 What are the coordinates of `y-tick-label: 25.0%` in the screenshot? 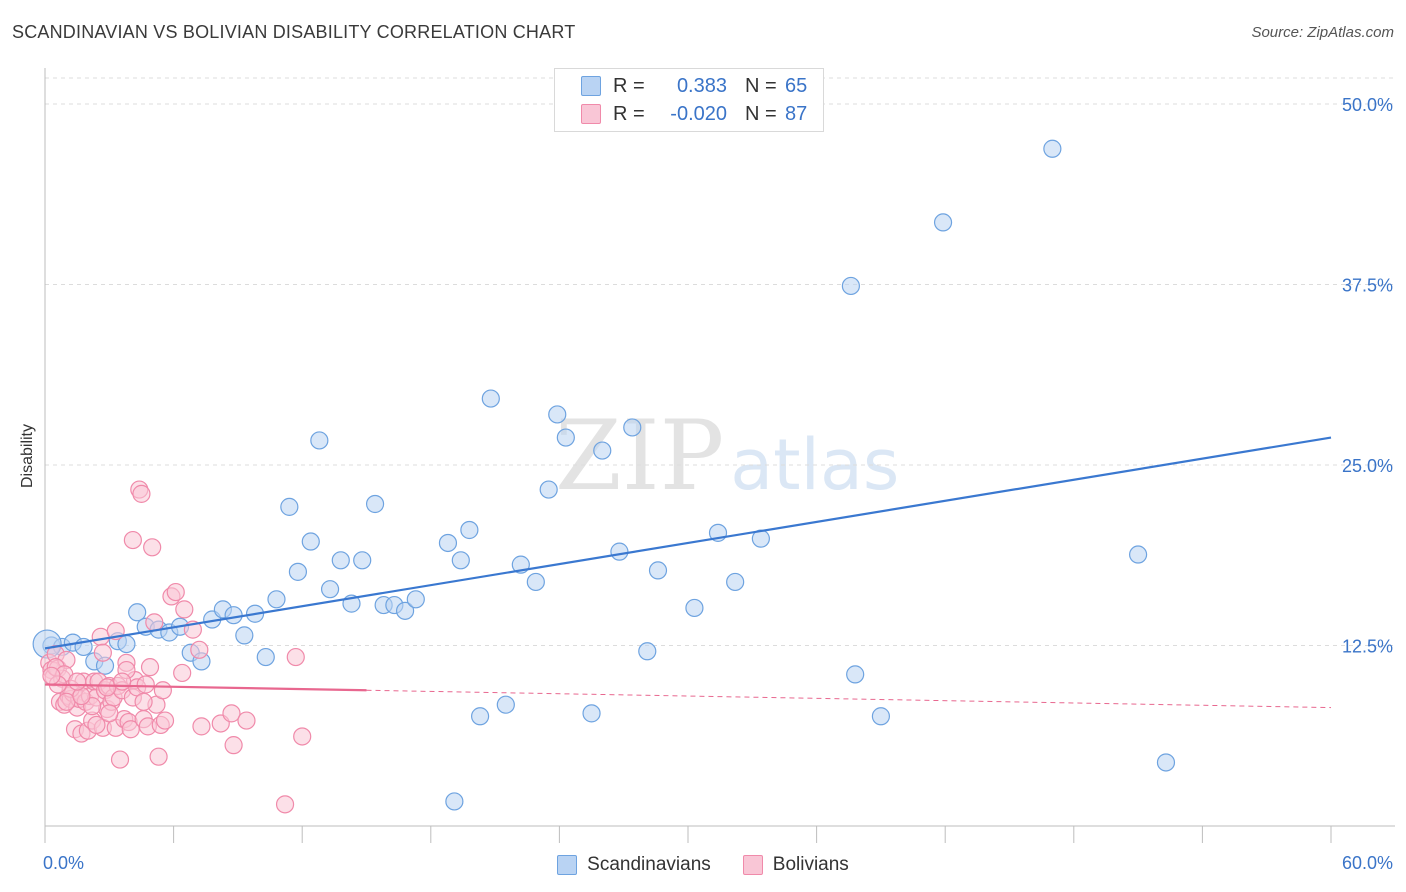 It's located at (1367, 466).